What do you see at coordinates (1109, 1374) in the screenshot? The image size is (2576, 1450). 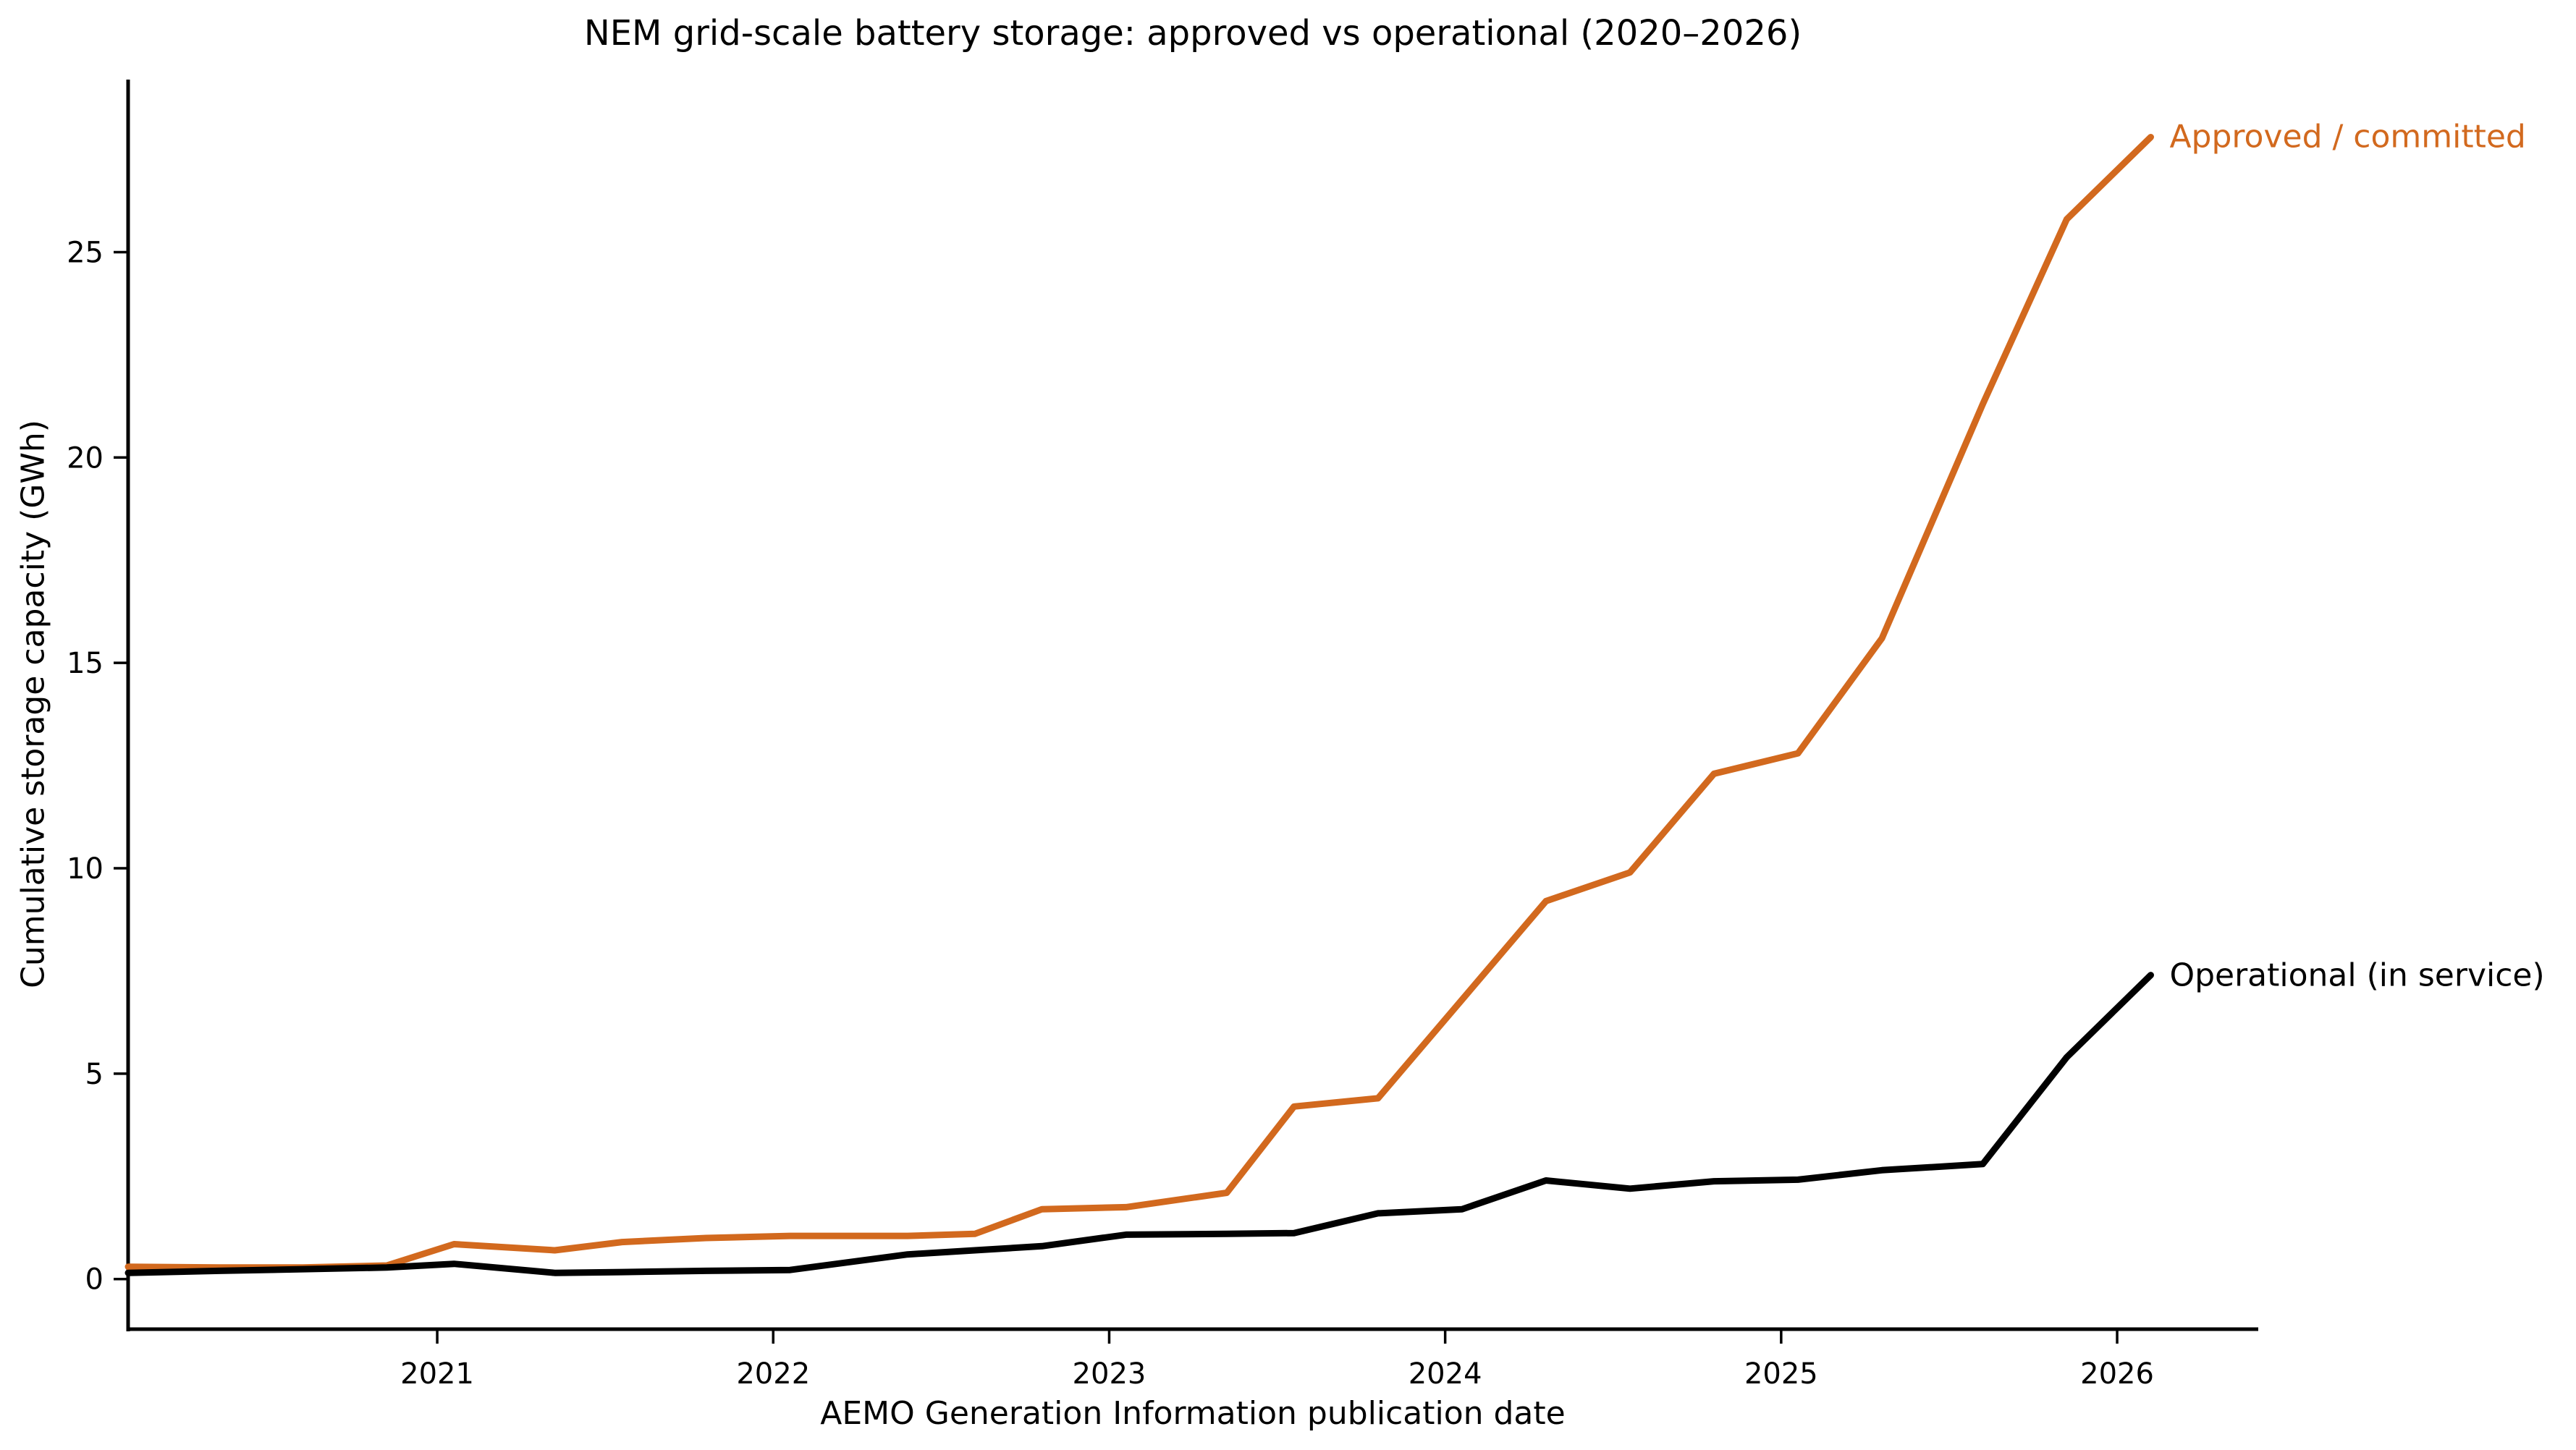 I see `x-tick-label: 2023` at bounding box center [1109, 1374].